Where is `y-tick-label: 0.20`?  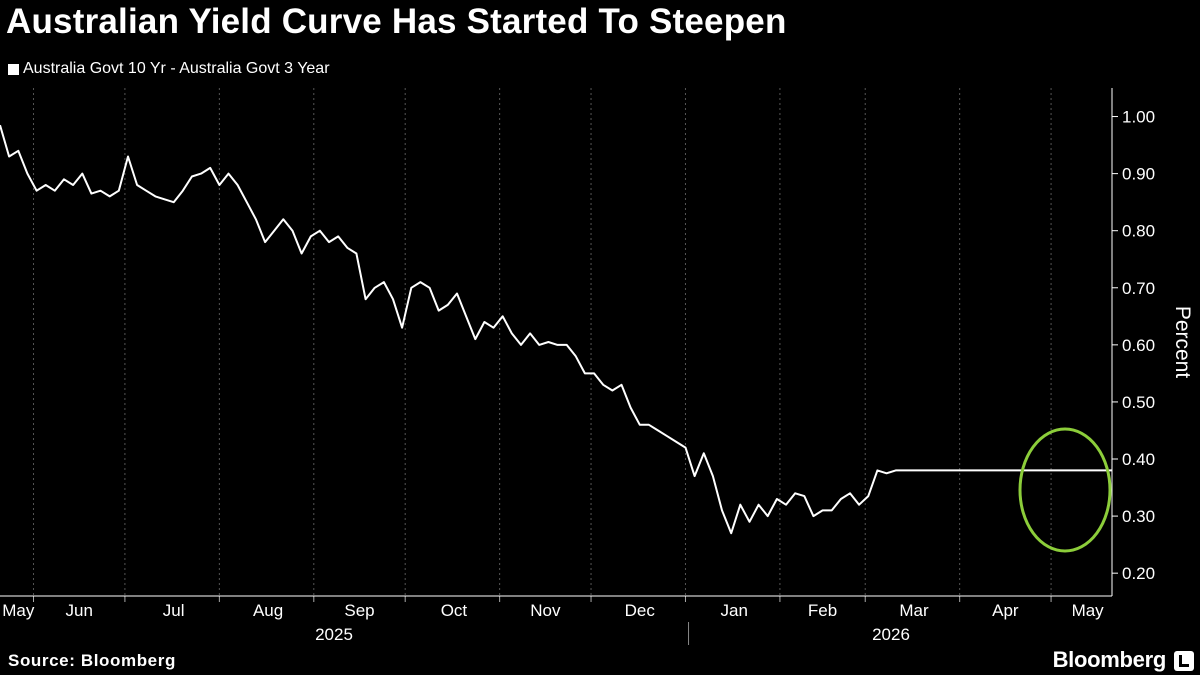
y-tick-label: 0.20 is located at coordinates (1138, 573).